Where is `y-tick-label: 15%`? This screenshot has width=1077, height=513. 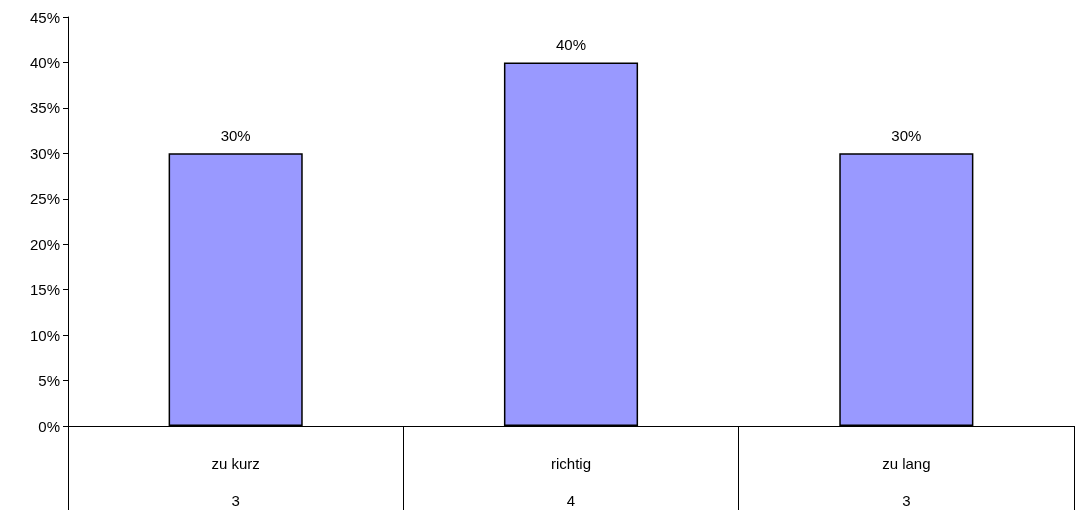
y-tick-label: 15% is located at coordinates (44, 290).